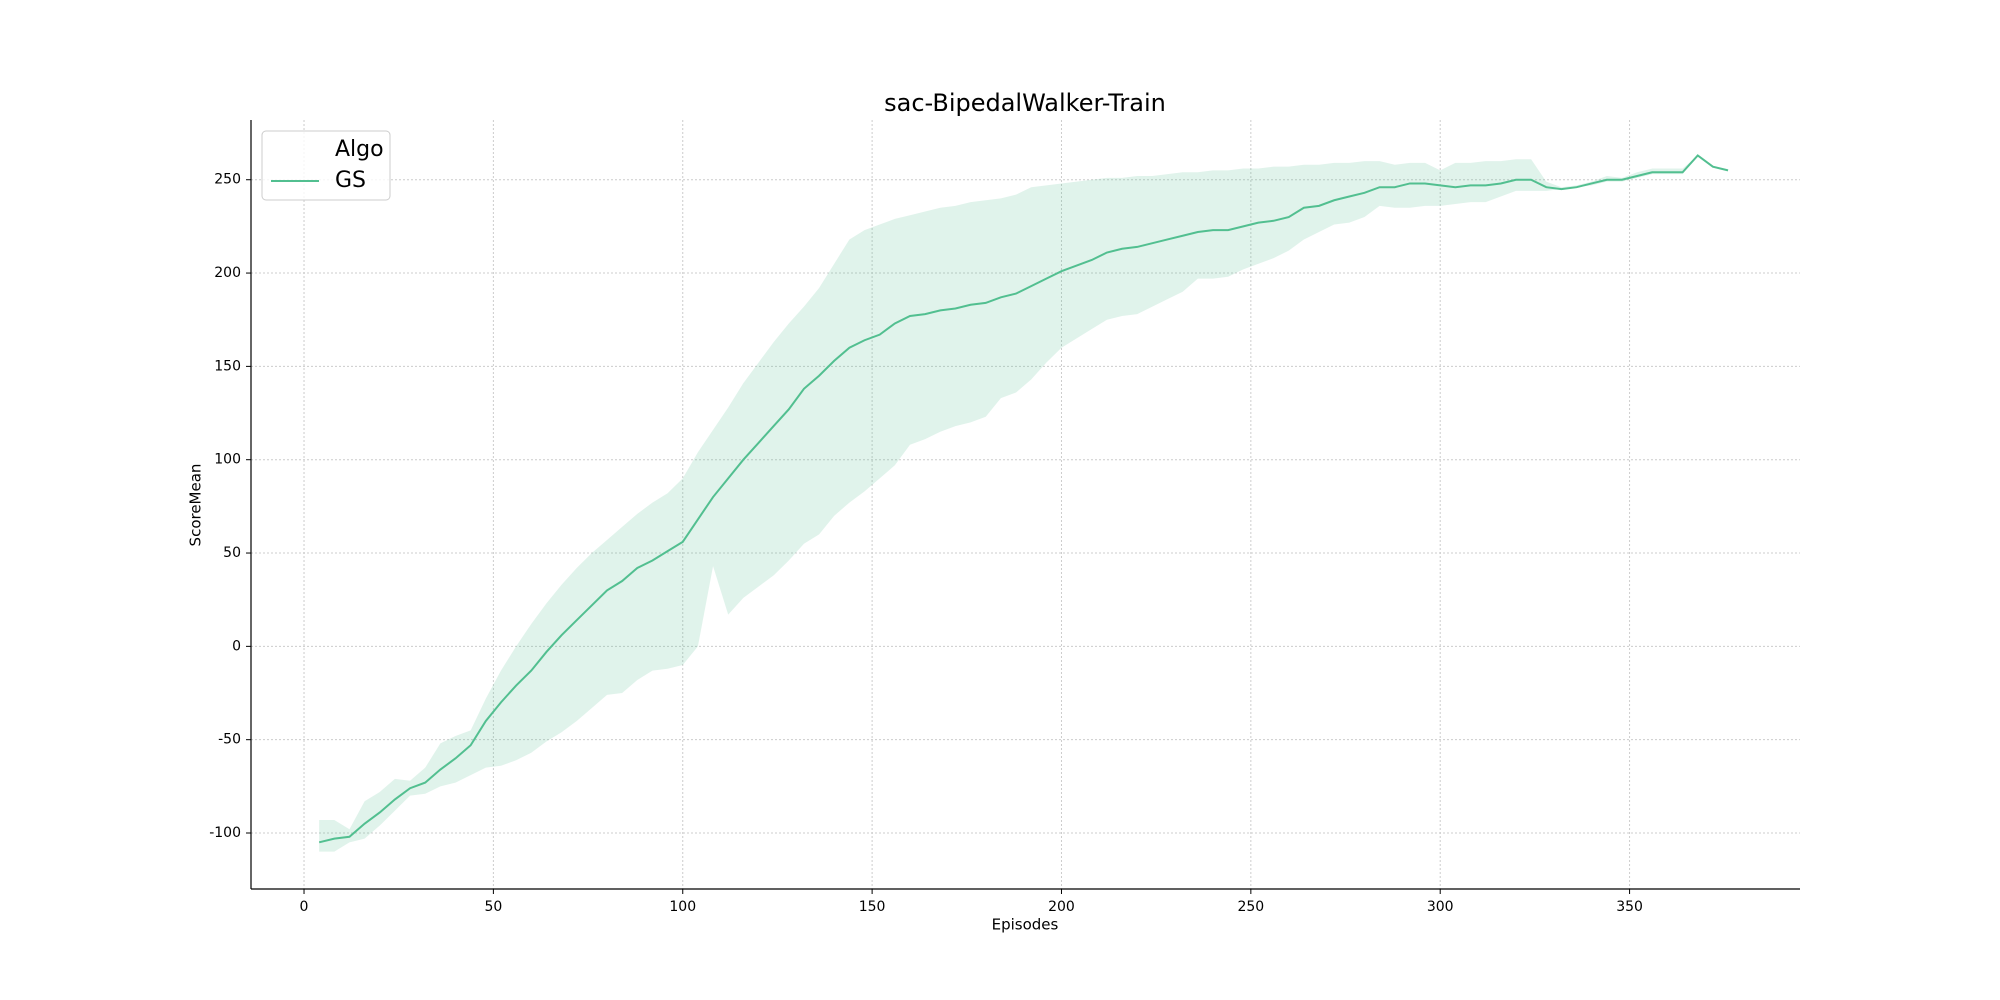 The width and height of the screenshot is (2000, 1000). What do you see at coordinates (227, 460) in the screenshot?
I see `y-tick-label: 100` at bounding box center [227, 460].